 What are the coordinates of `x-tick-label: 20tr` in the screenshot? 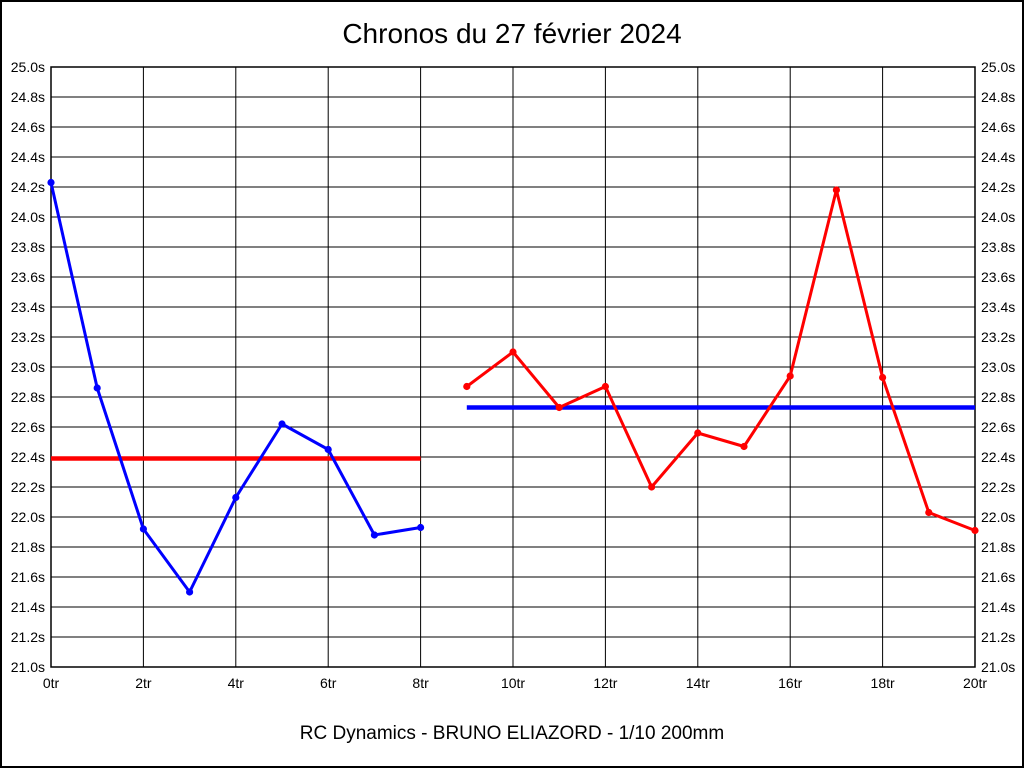 It's located at (975, 683).